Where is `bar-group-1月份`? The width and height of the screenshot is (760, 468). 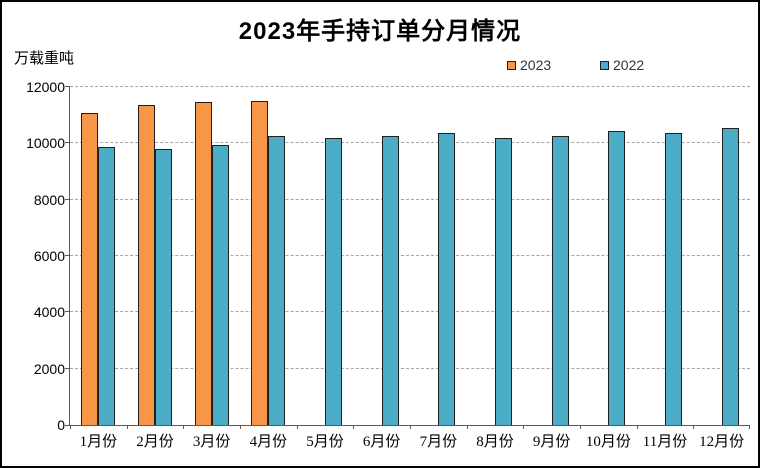
bar-group-1月份 is located at coordinates (98, 256).